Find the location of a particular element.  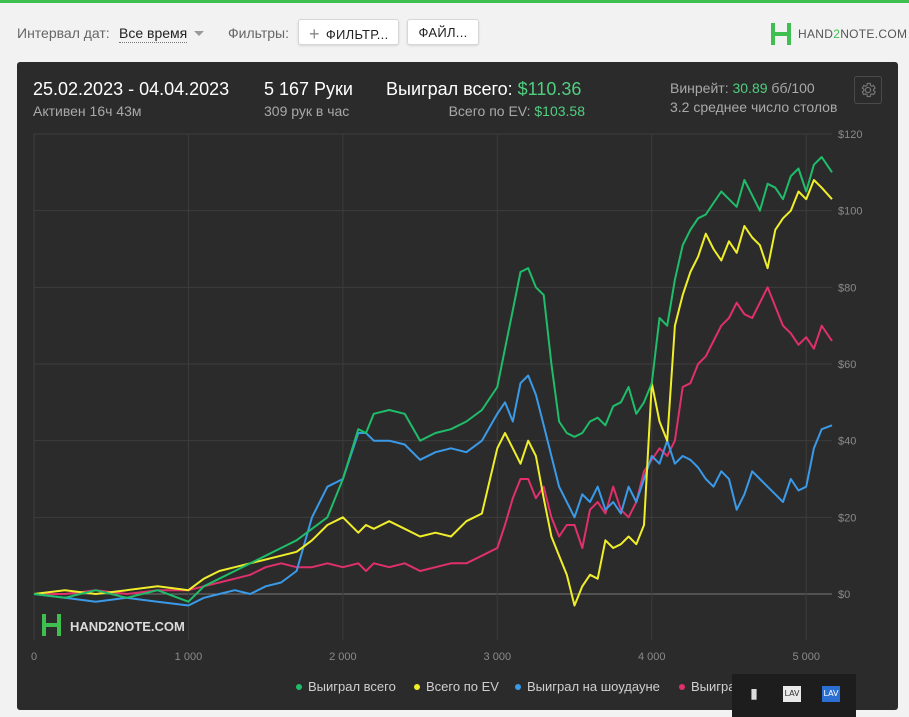

x-tick-label: 0 is located at coordinates (34, 657).